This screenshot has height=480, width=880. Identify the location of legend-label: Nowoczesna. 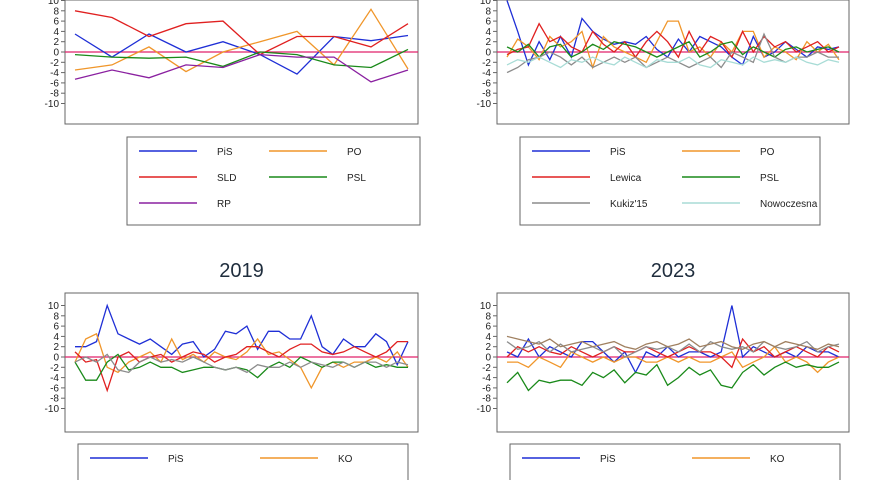
(789, 204).